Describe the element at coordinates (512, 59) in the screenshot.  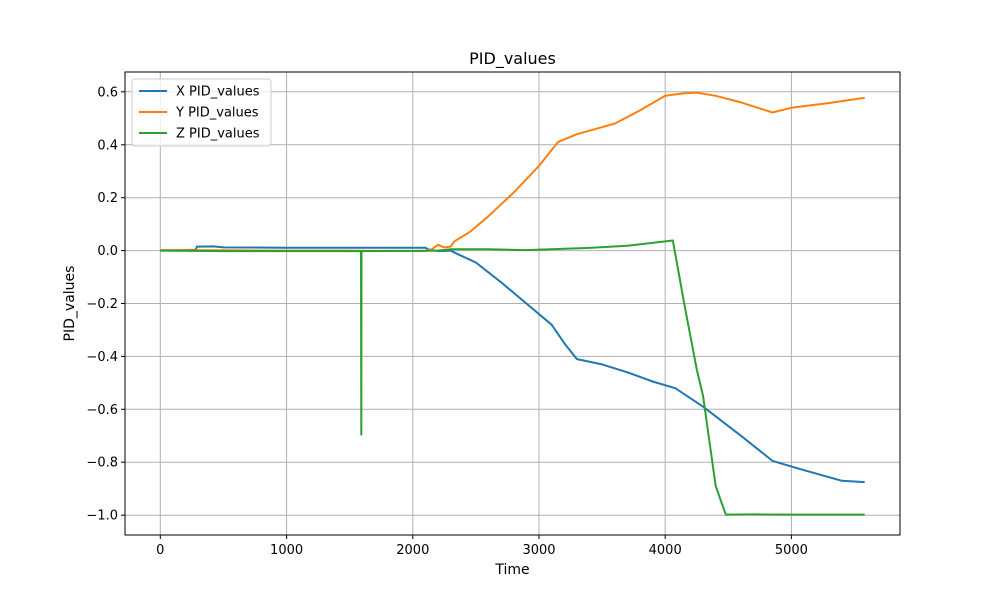
I see `chart-title: PID_values` at that location.